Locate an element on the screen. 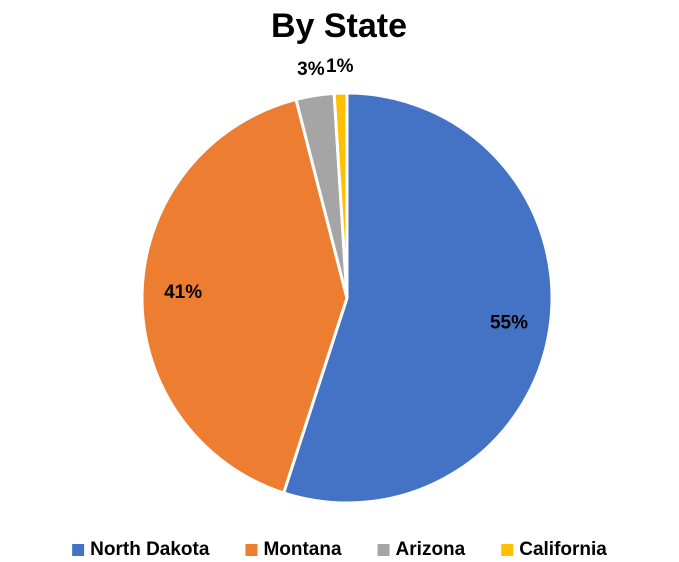  legend-label: California is located at coordinates (563, 549).